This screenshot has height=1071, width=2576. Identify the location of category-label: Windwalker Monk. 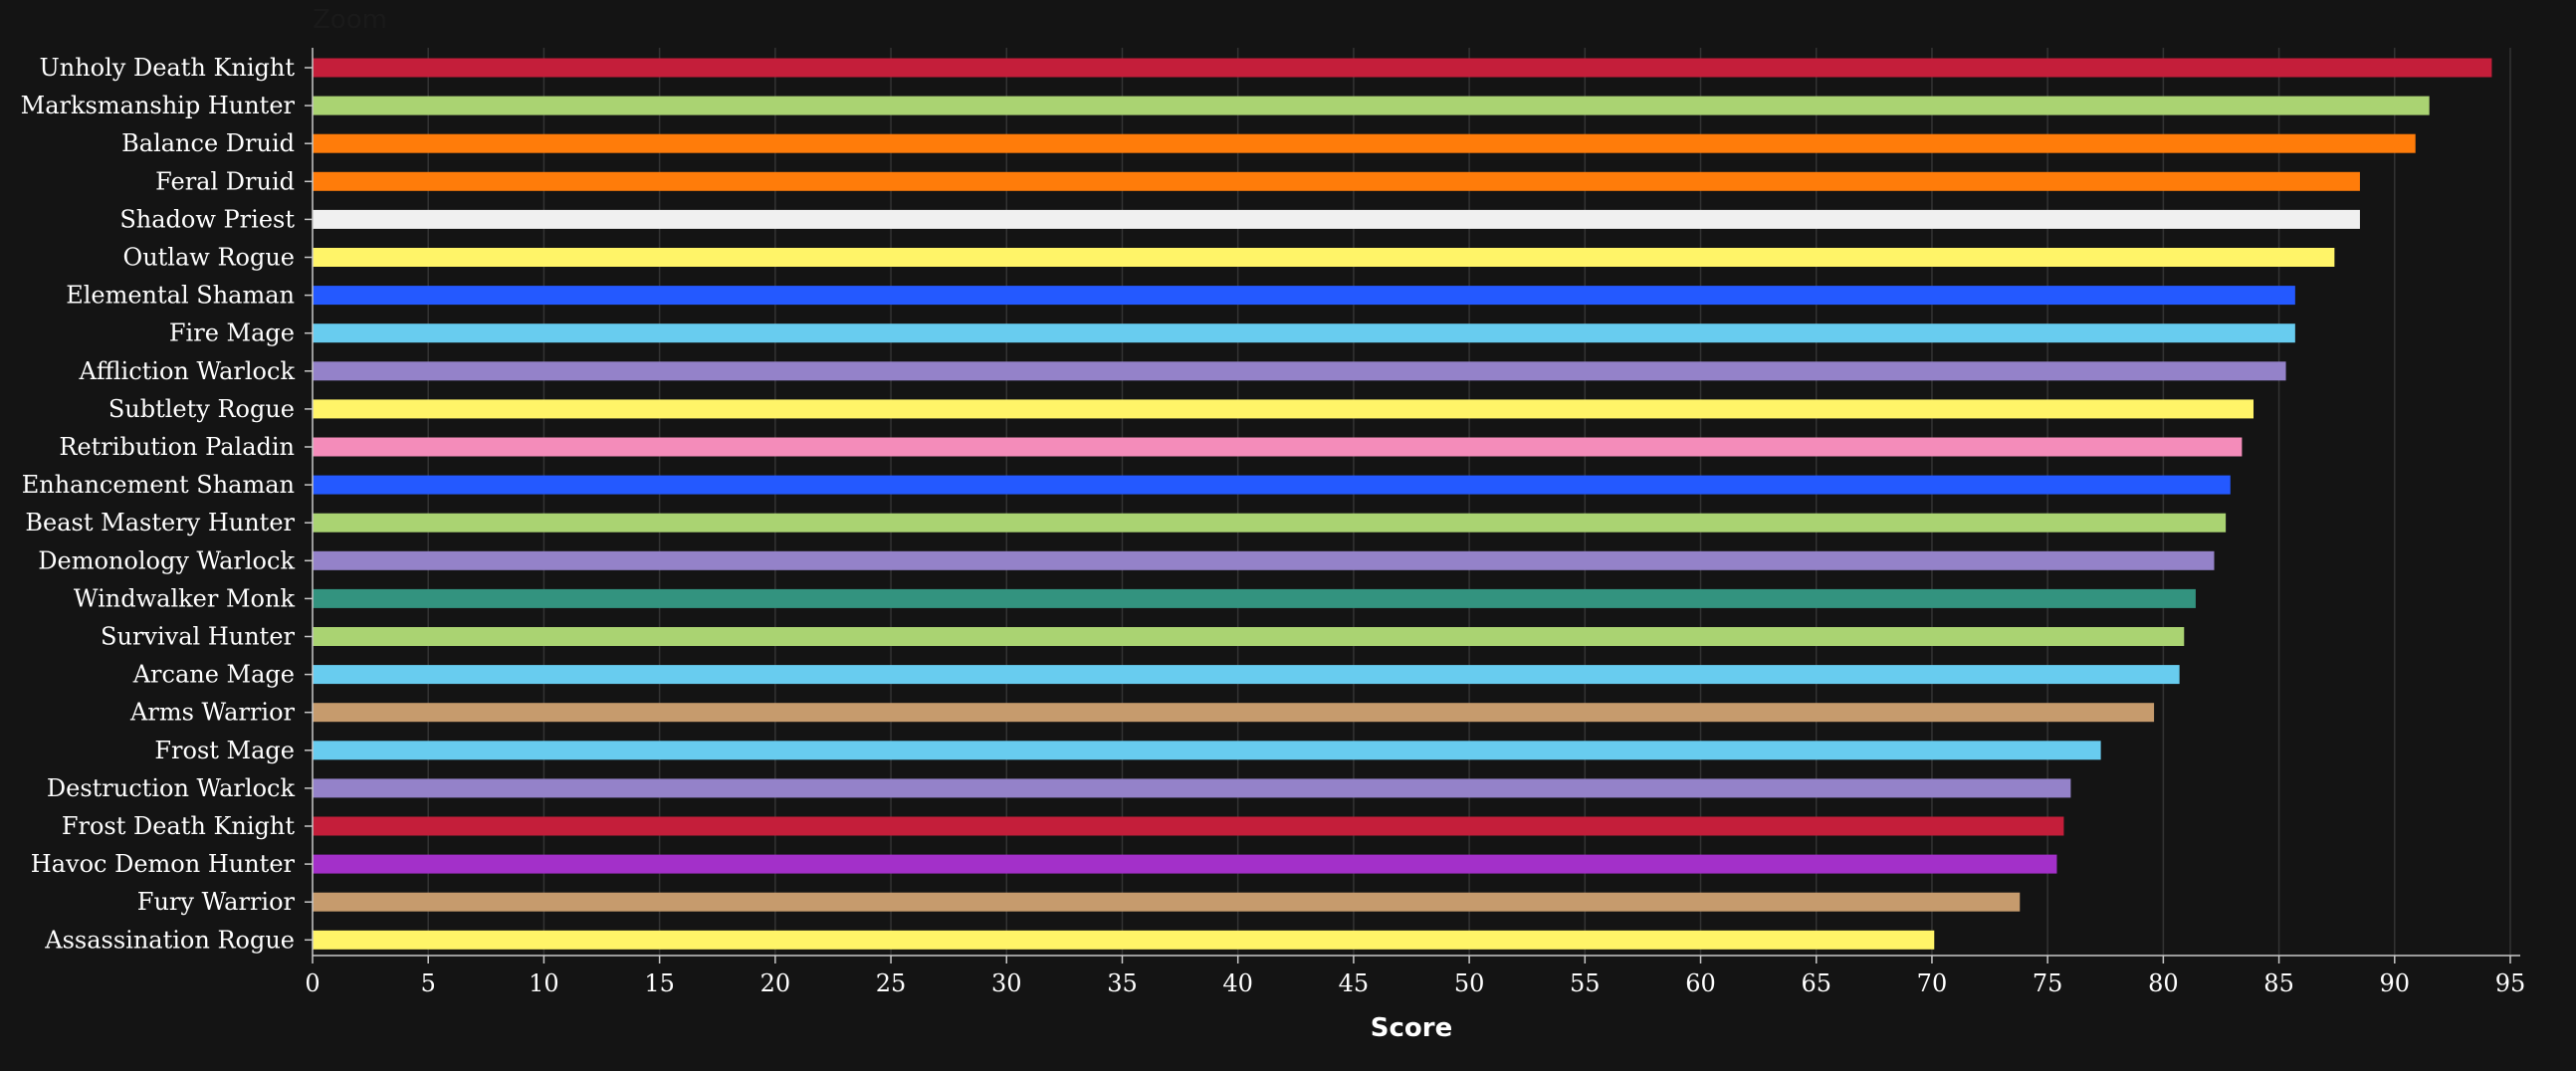
(185, 598).